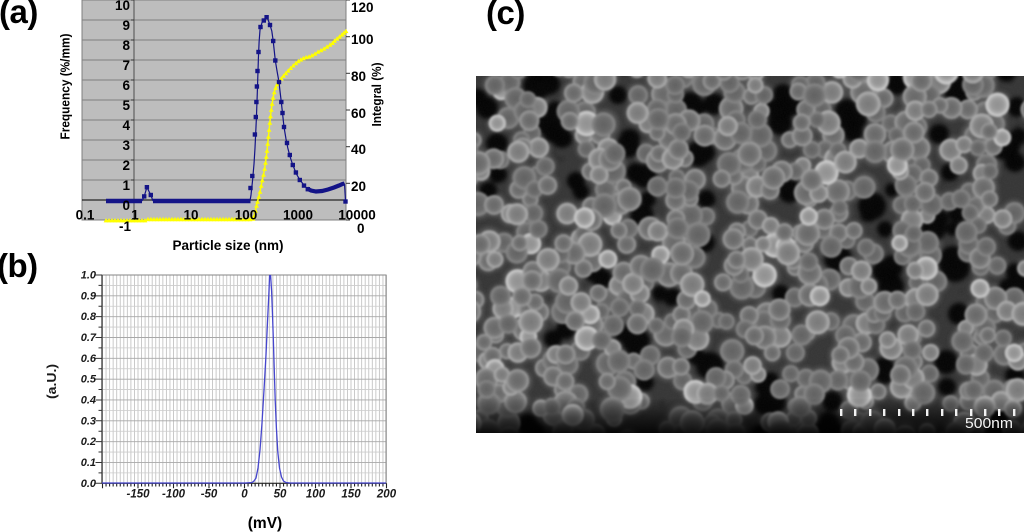 The width and height of the screenshot is (1024, 532). What do you see at coordinates (89, 380) in the screenshot?
I see `svg-text: 0.5` at bounding box center [89, 380].